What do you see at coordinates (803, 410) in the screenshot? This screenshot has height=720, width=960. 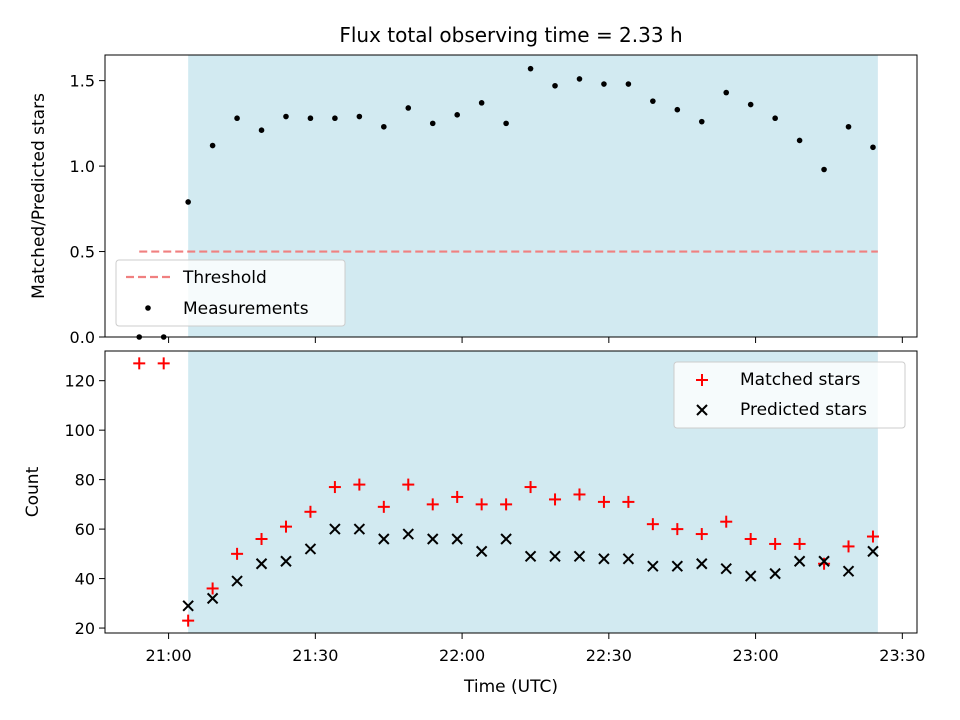 I see `legend-predicted-label: Predicted stars` at bounding box center [803, 410].